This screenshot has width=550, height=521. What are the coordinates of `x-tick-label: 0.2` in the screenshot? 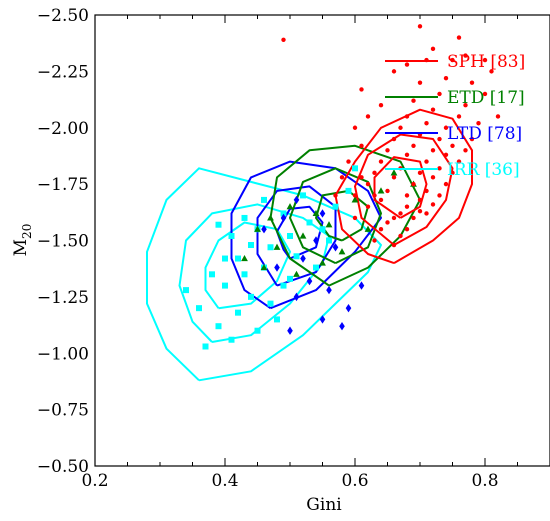 It's located at (94, 481).